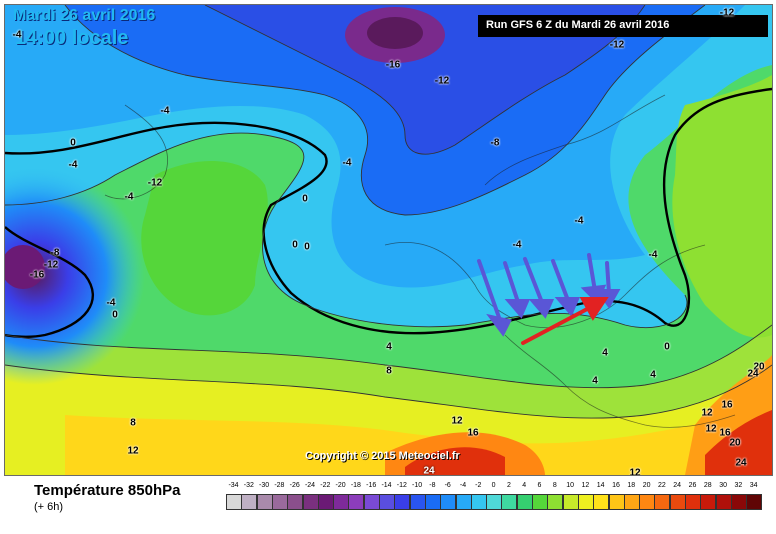  Describe the element at coordinates (631, 485) in the screenshot. I see `scale-tick-label: 18` at that location.